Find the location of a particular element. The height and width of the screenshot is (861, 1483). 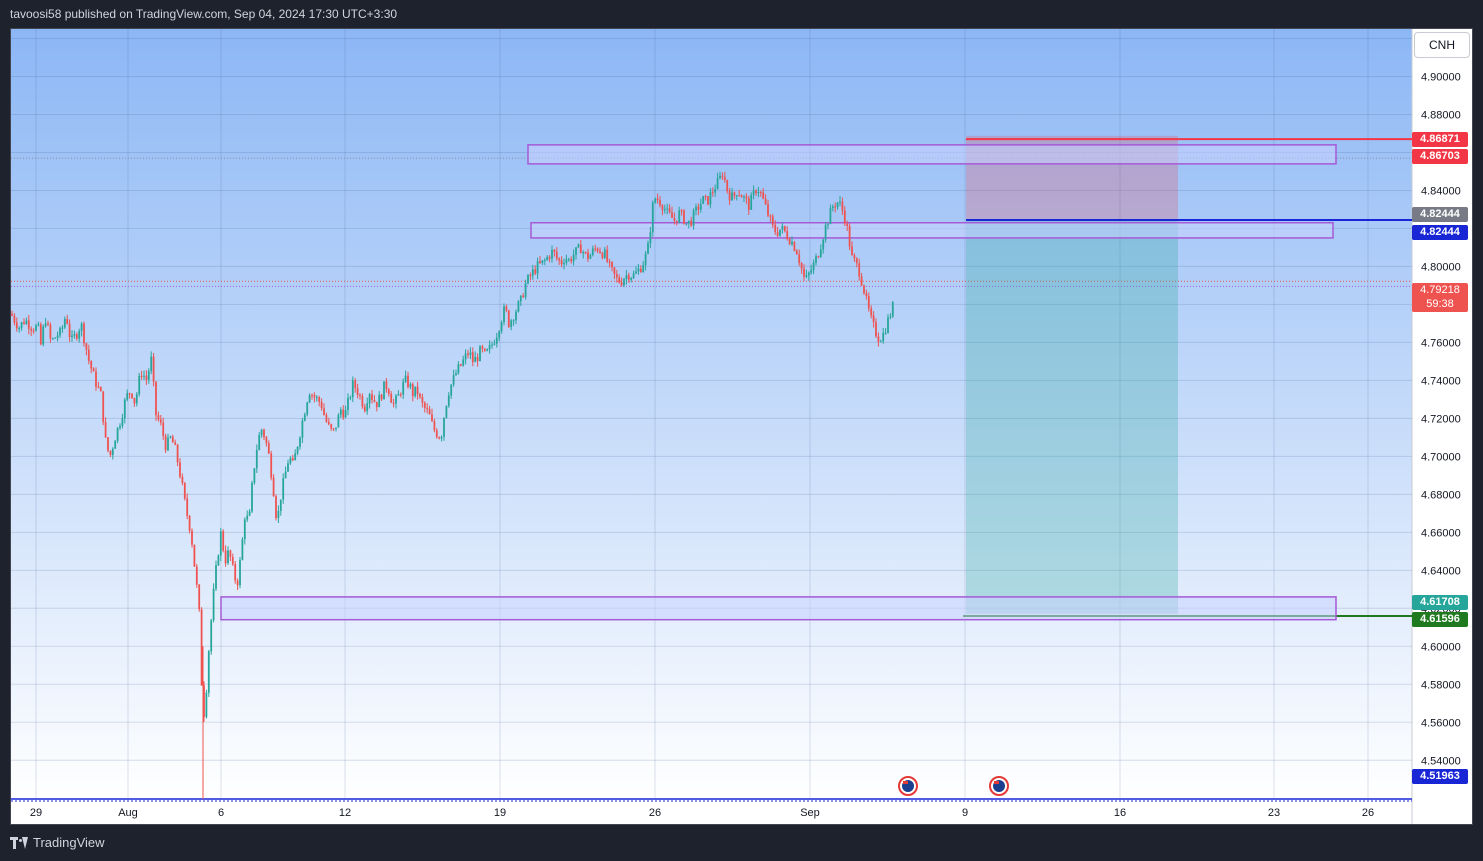

x-tick-label: 6 is located at coordinates (221, 813).